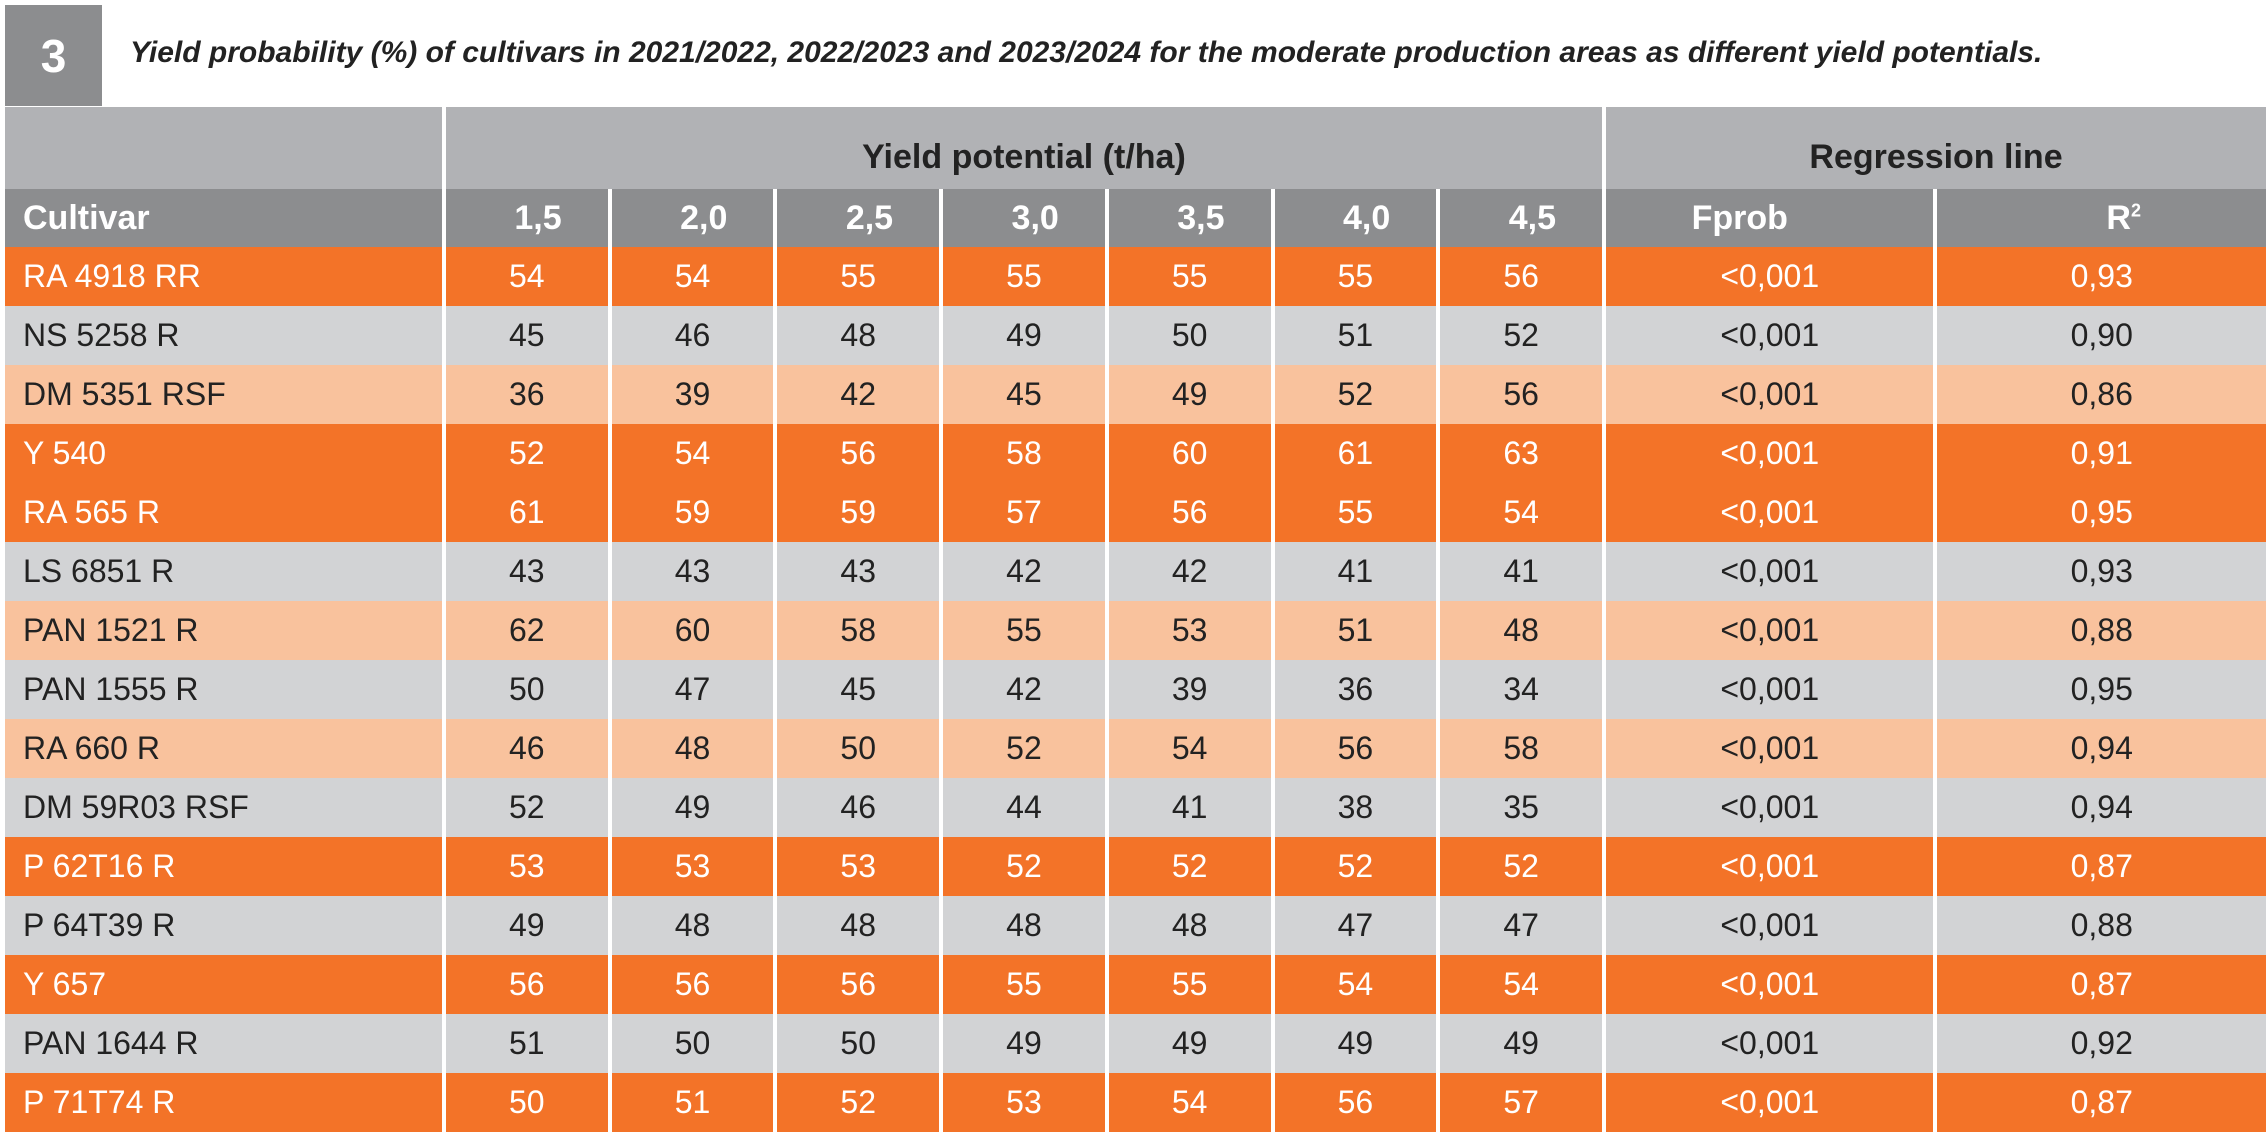 The height and width of the screenshot is (1132, 2266). What do you see at coordinates (224, 218) in the screenshot?
I see `header-cultivar: Cultivar` at bounding box center [224, 218].